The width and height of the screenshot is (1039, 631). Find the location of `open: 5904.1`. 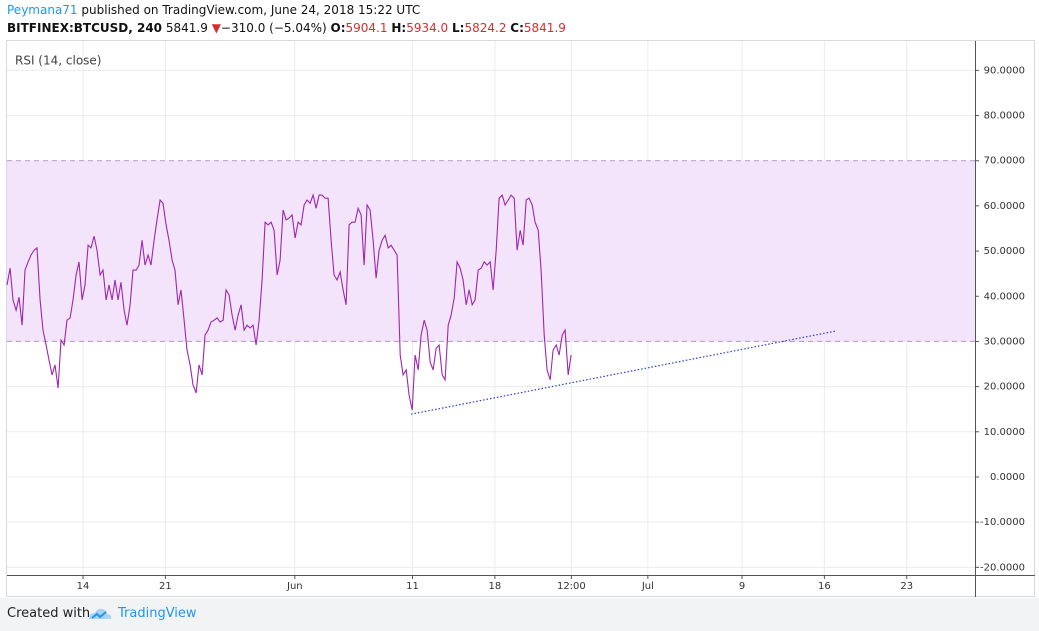

open: 5904.1 is located at coordinates (366, 28).